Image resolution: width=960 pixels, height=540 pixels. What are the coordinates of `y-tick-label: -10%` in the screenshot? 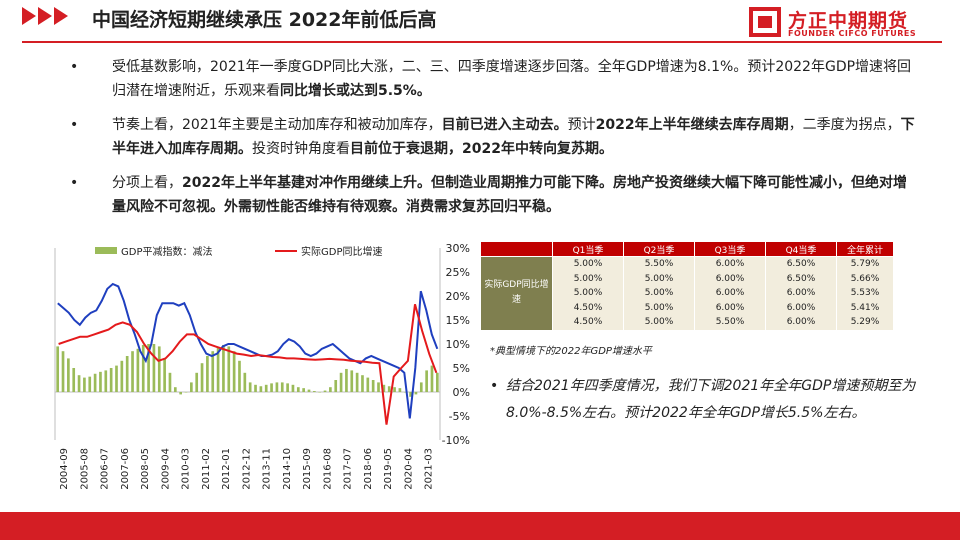 It's located at (456, 440).